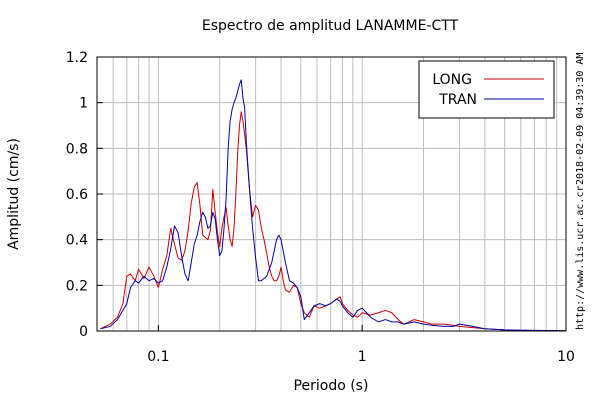 The image size is (600, 400). Describe the element at coordinates (77, 286) in the screenshot. I see `y-tick-label: 0.2` at that location.